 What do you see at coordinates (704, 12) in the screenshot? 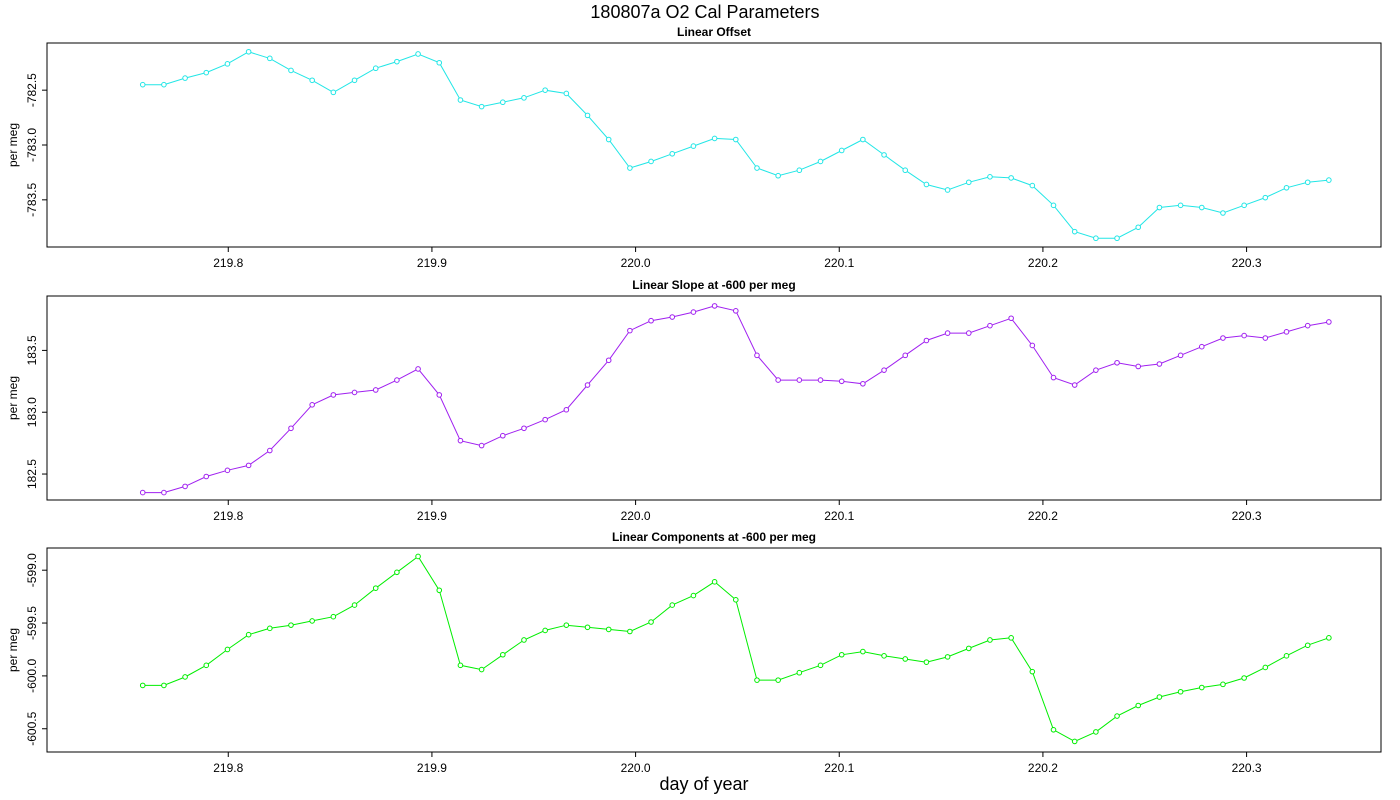
I see `figure-title: 180807a O2 Cal Parameters` at bounding box center [704, 12].